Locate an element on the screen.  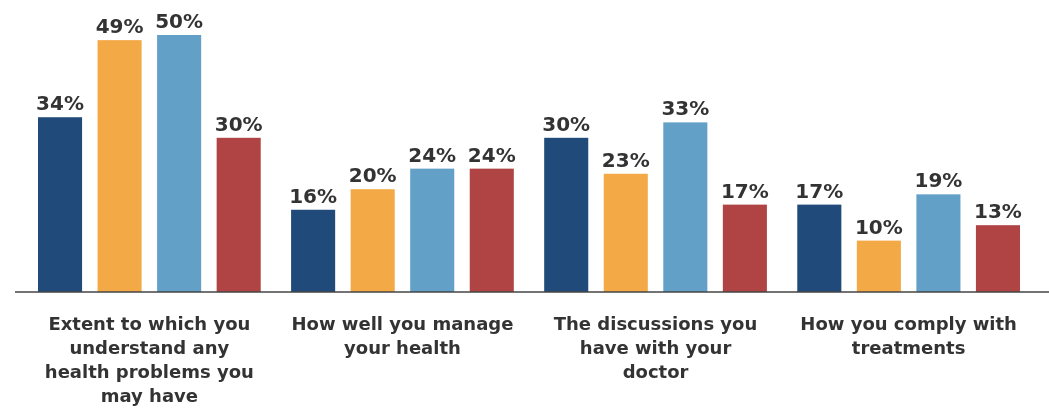
data-label: 23% is located at coordinates (625, 159).